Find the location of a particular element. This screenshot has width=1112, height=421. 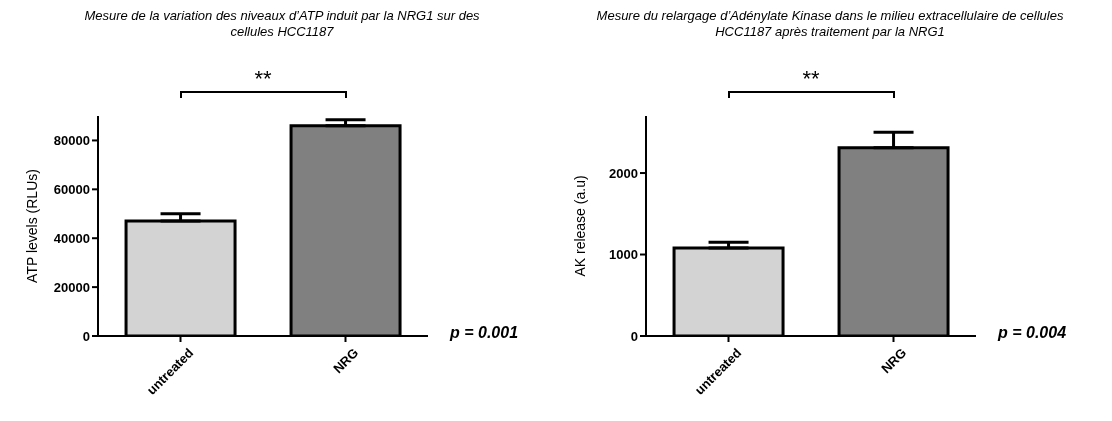

chart-title: Mesure de la variation des niveaux d’ATP induit par la NRG1 sur des cellules HCC1187 is located at coordinates (282, 24).